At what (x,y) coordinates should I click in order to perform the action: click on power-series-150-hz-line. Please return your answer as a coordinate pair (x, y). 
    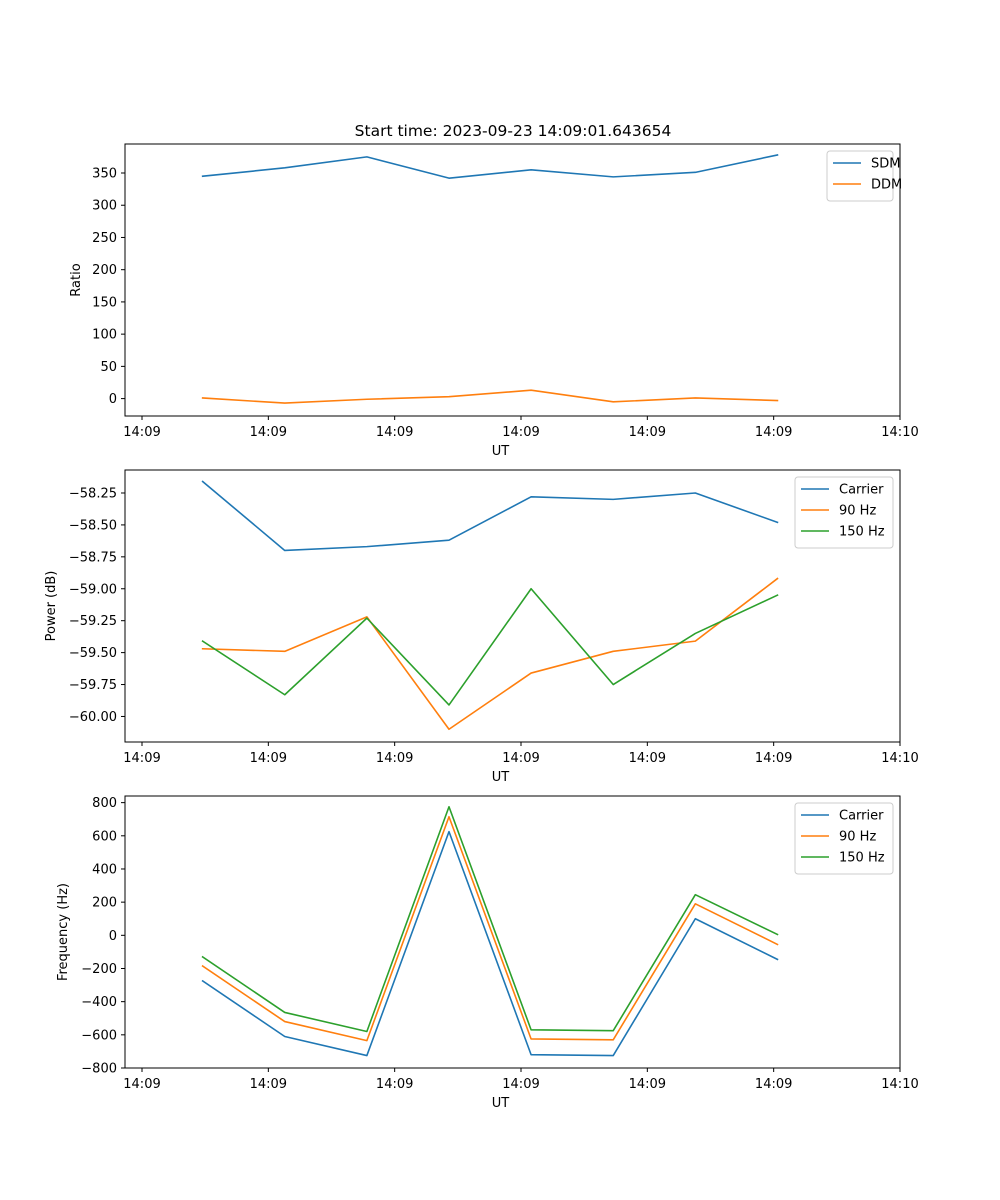
    Looking at the image, I should click on (490, 646).